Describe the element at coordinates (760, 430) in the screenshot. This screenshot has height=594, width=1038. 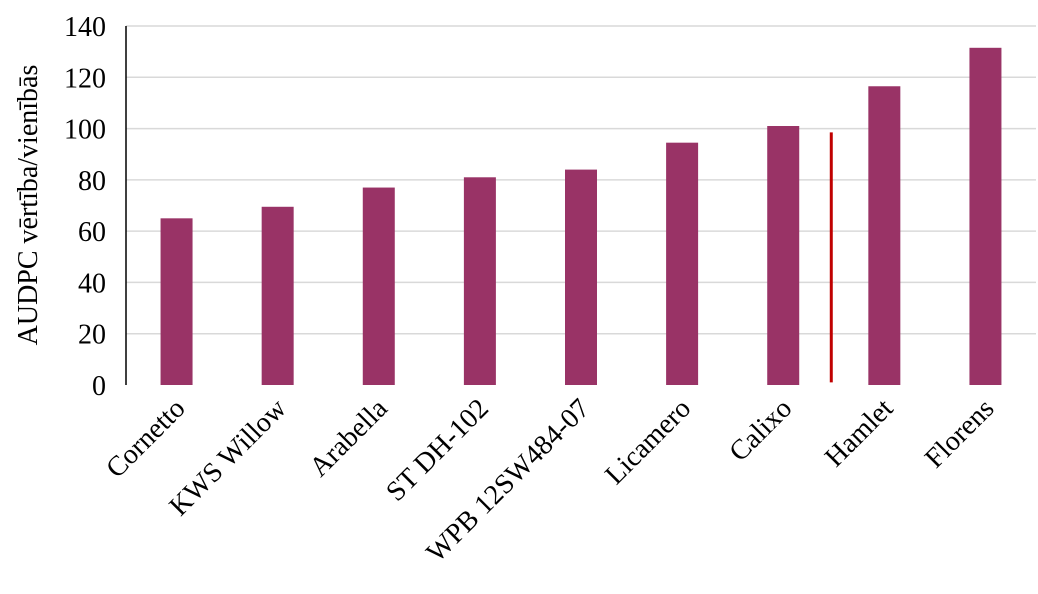
I see `x-tick-label: Calixo` at that location.